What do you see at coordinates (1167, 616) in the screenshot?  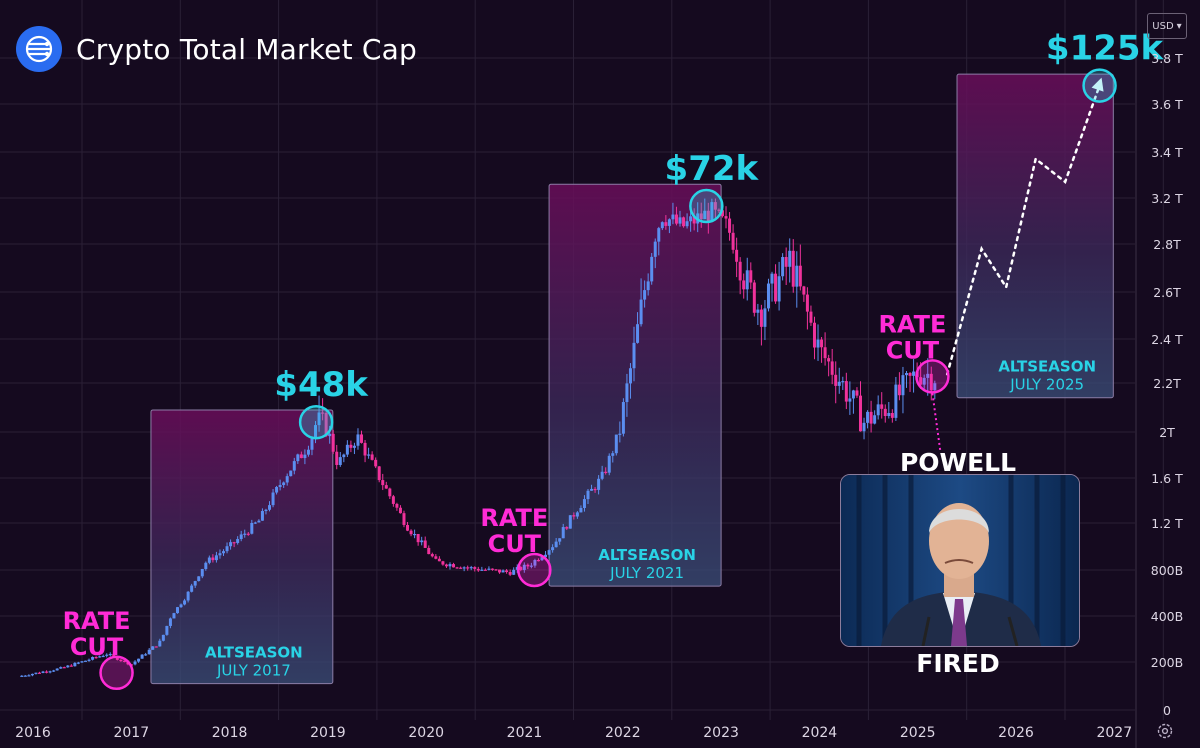 I see `y-tick-label: 400B` at bounding box center [1167, 616].